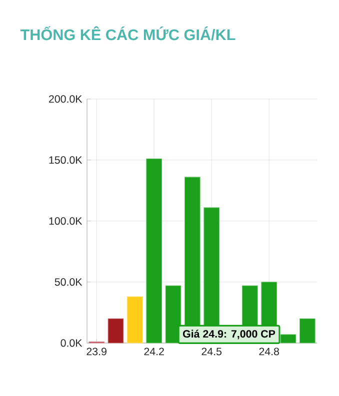 This screenshot has height=396, width=339. What do you see at coordinates (65, 221) in the screenshot?
I see `y-tick-label: 100.0K` at bounding box center [65, 221].